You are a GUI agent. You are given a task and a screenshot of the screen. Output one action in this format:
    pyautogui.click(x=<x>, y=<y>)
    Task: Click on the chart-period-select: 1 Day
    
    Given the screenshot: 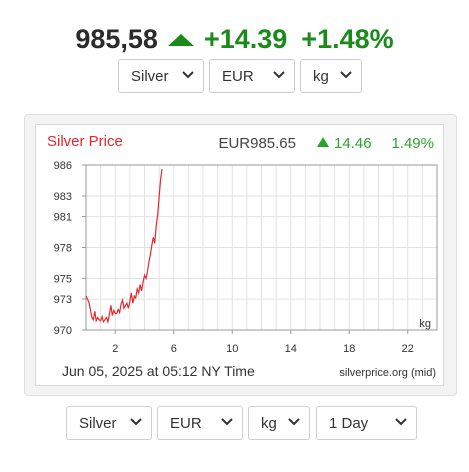 What is the action you would take?
    pyautogui.click(x=366, y=423)
    